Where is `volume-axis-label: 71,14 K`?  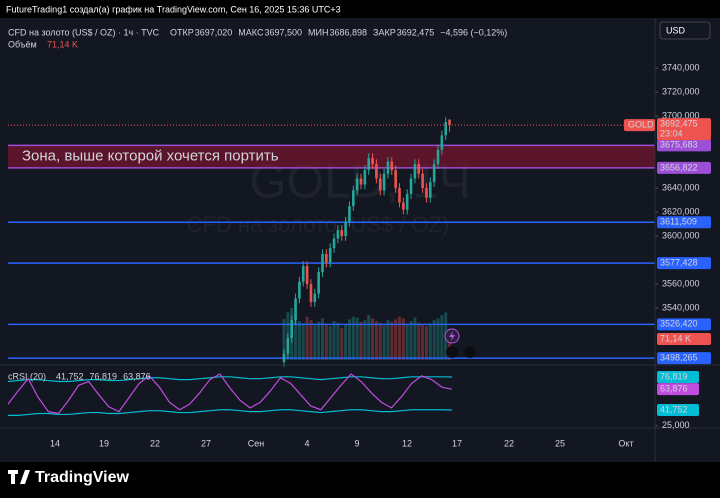 volume-axis-label: 71,14 K is located at coordinates (675, 338).